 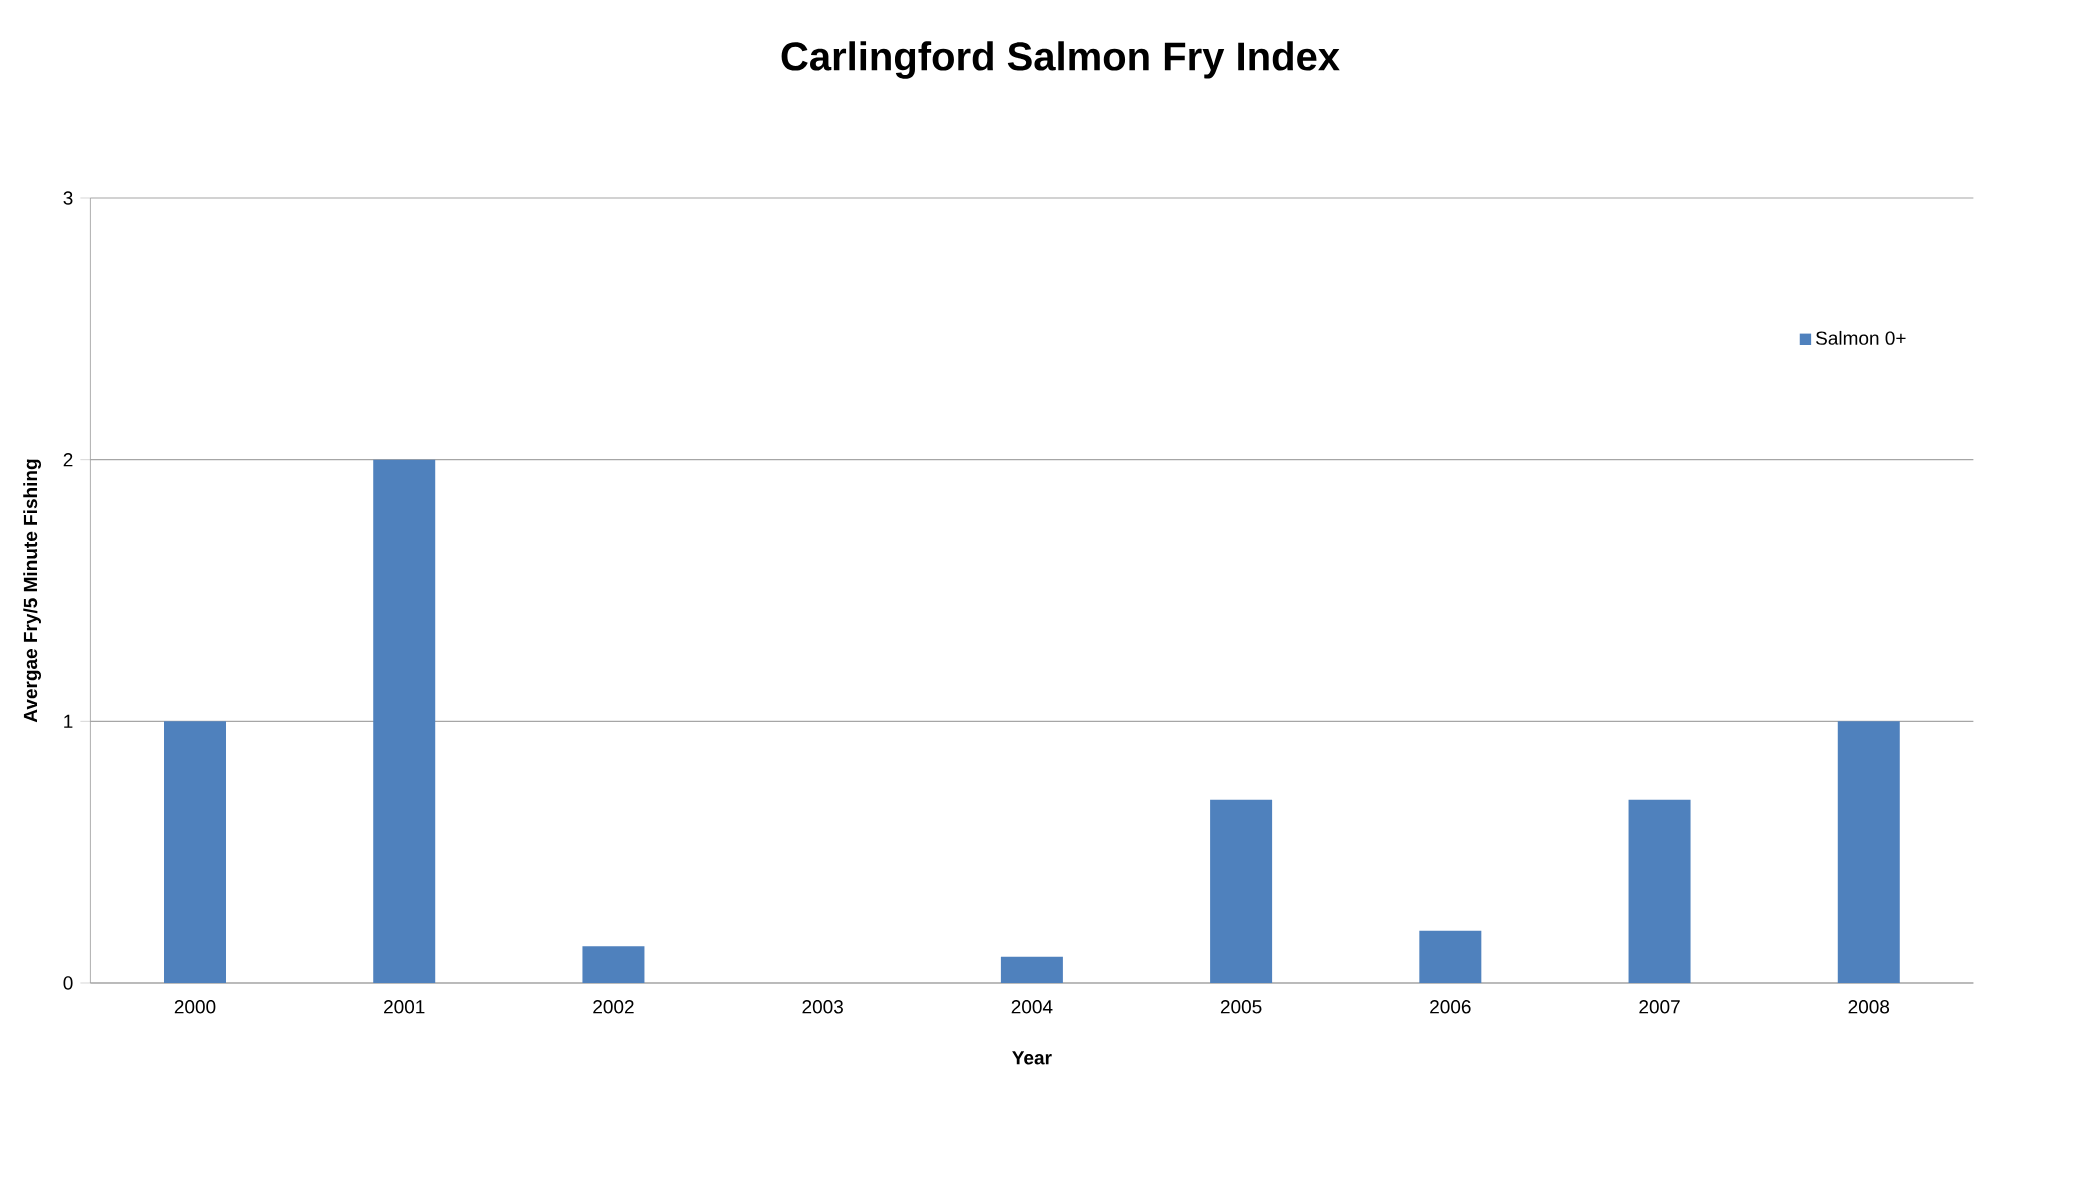 What do you see at coordinates (822, 1007) in the screenshot?
I see `x-tick-label: 2003` at bounding box center [822, 1007].